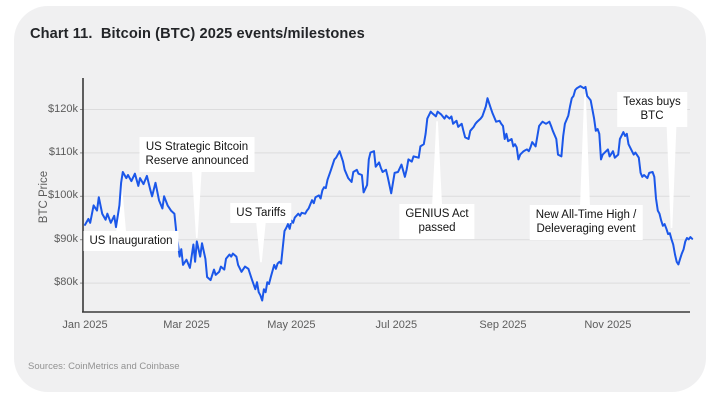  Describe the element at coordinates (63, 195) in the screenshot. I see `y-tick-label: $100k` at that location.